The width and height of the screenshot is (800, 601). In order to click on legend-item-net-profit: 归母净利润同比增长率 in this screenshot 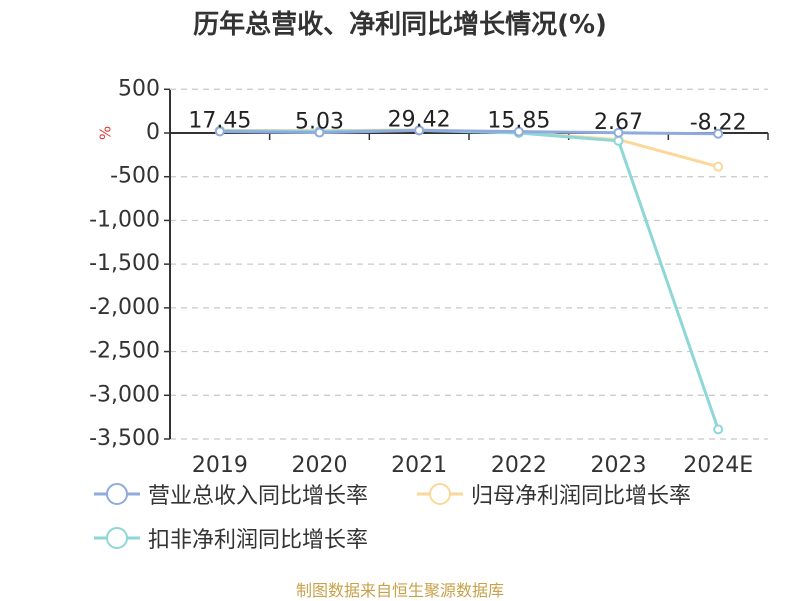, I will do `click(553, 494)`.